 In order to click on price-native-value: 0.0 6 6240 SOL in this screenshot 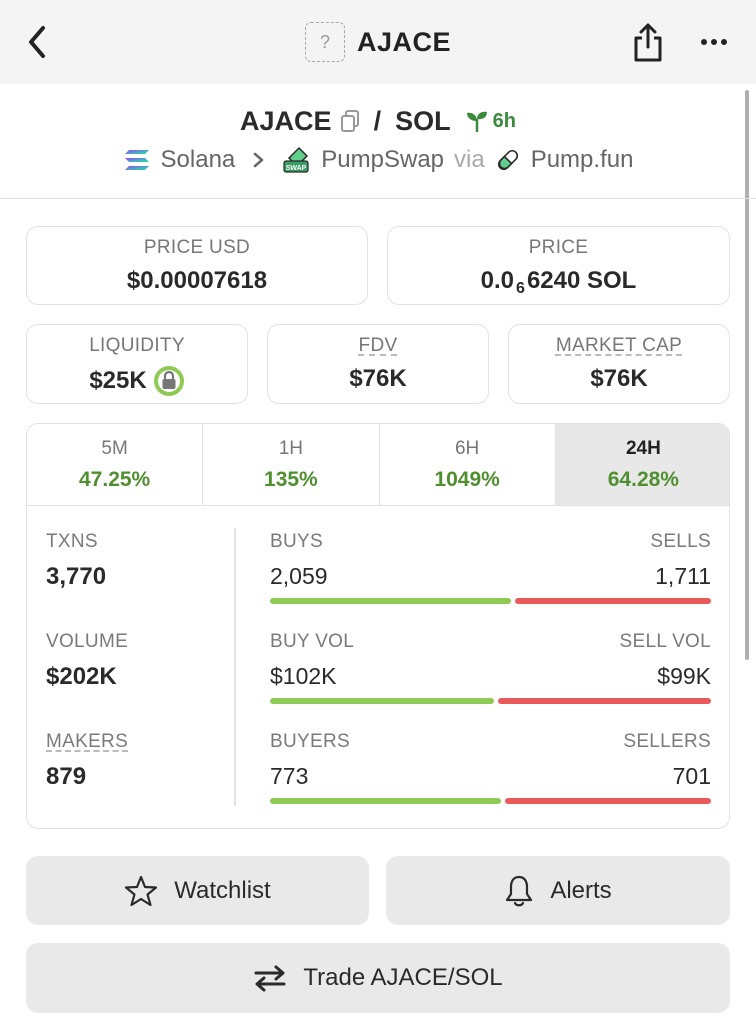, I will do `click(558, 282)`.